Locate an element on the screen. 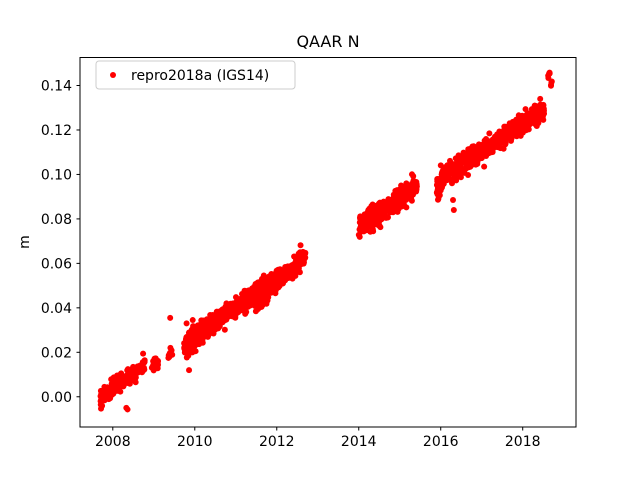  chart-title: QAAR N is located at coordinates (327, 41).